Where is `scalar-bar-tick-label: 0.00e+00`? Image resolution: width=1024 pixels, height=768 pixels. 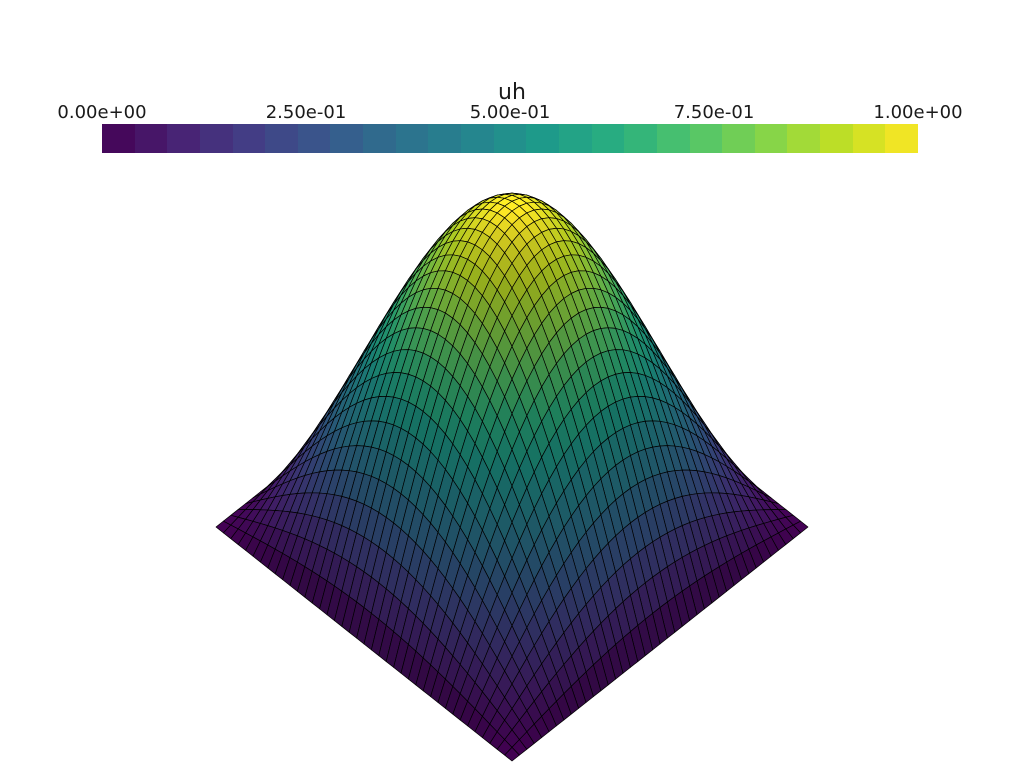
scalar-bar-tick-label: 0.00e+00 is located at coordinates (102, 112).